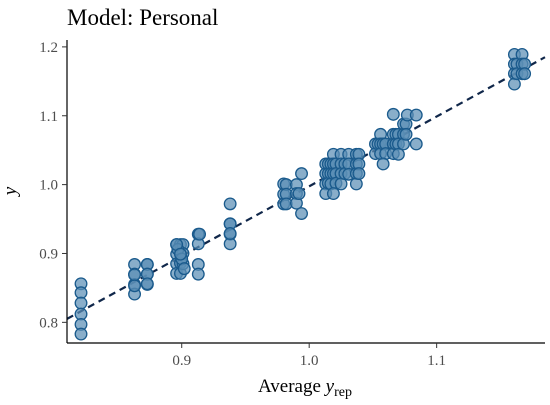  What do you see at coordinates (142, 17) in the screenshot?
I see `chart-title: Model: Personal` at bounding box center [142, 17].